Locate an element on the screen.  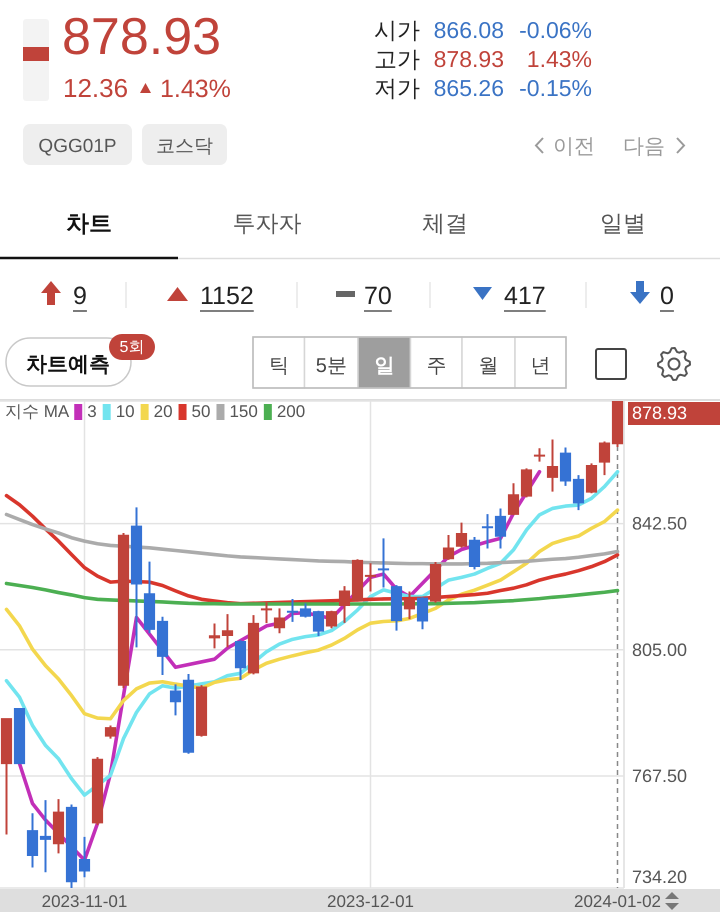
text: 일 is located at coordinates (384, 366).